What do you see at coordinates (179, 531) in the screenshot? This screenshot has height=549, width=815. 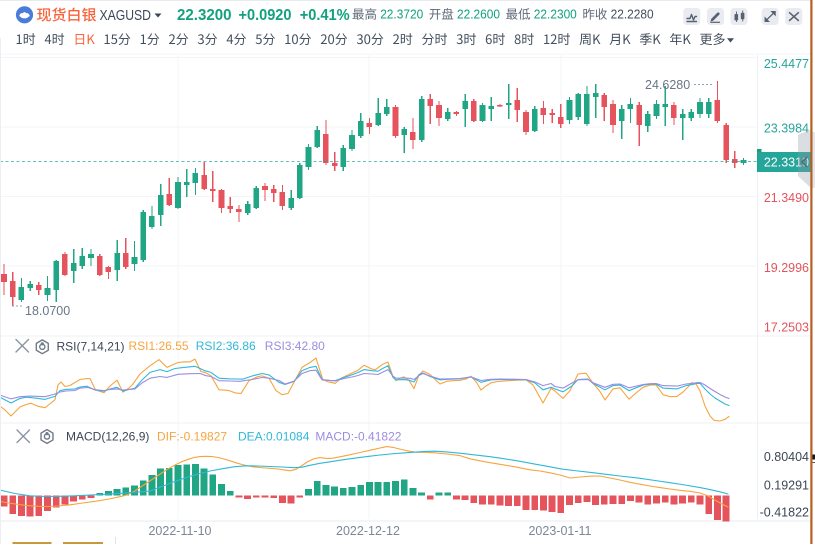 I see `svg-text: 2022-11-10` at bounding box center [179, 531].